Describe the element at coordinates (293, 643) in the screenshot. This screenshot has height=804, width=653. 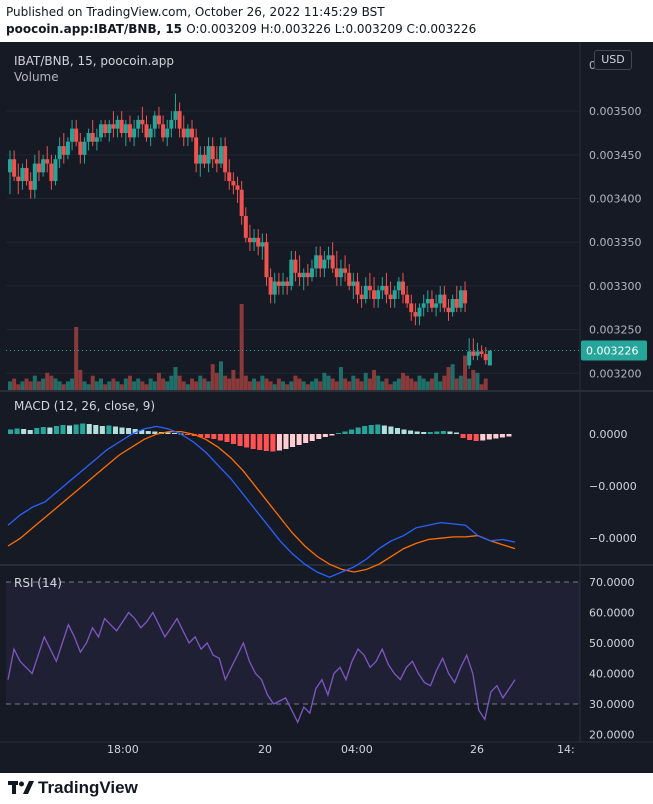
I see `rsi-band` at that location.